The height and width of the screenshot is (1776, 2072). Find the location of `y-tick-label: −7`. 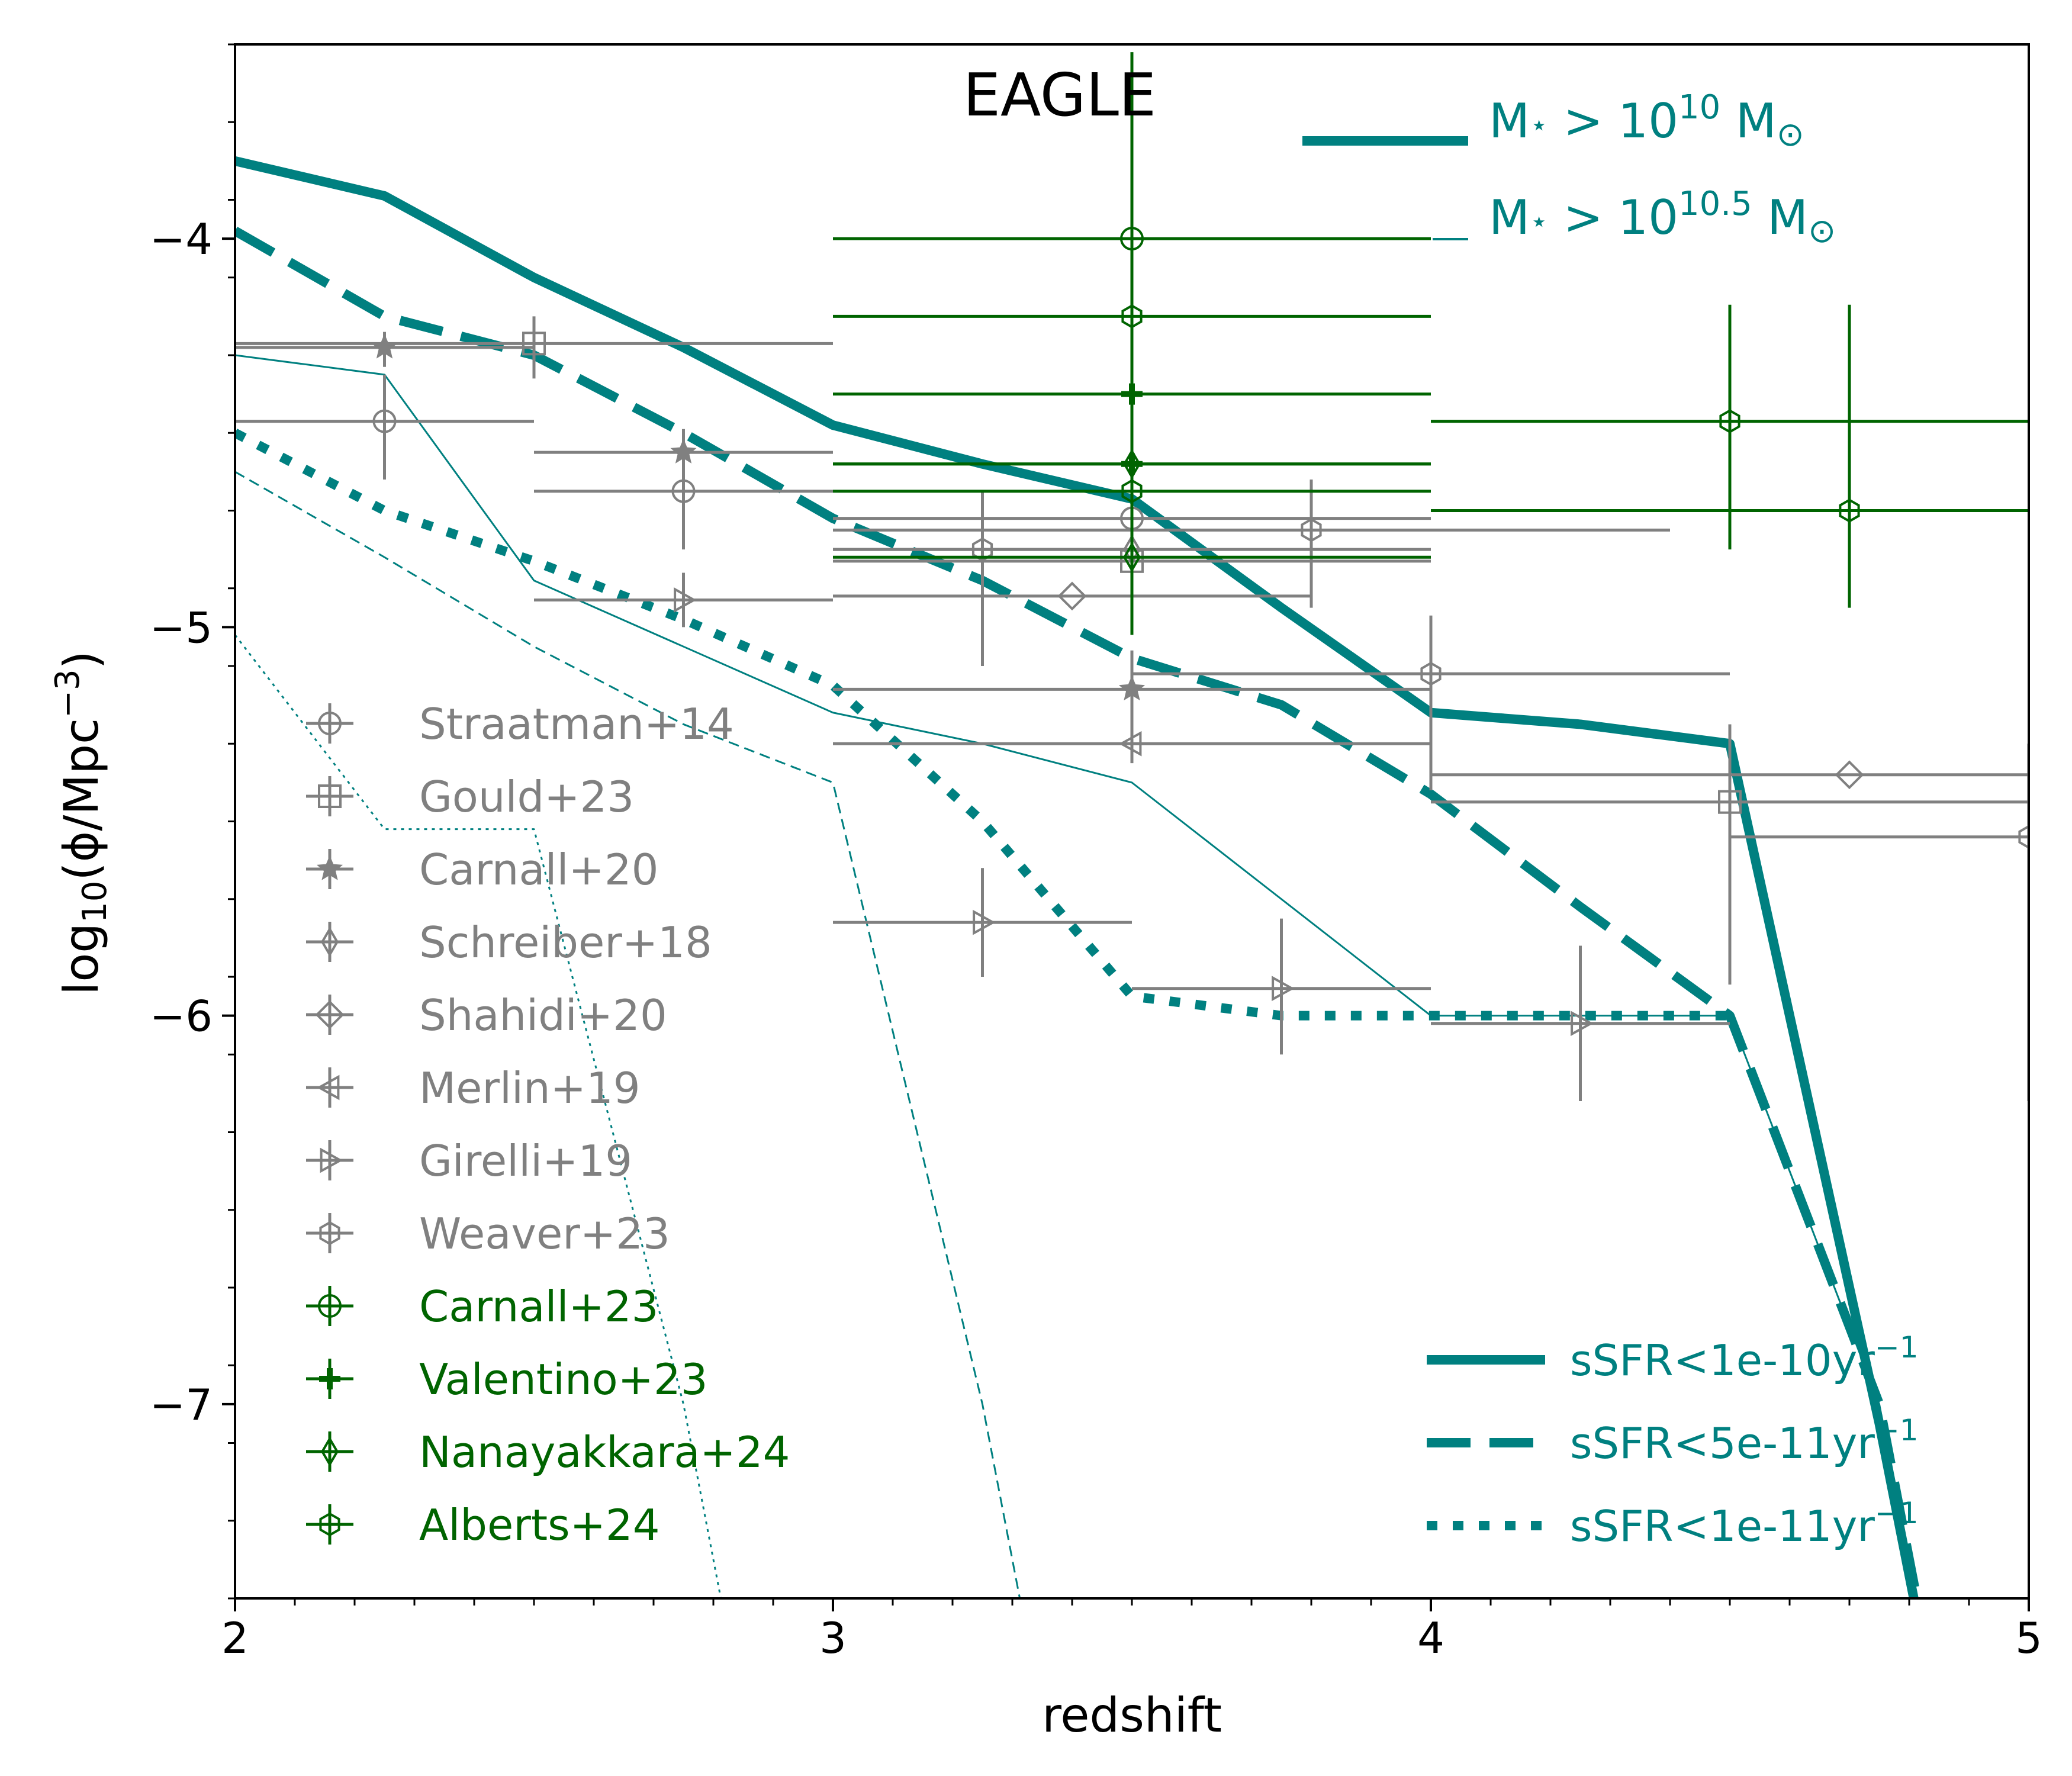

y-tick-label: −7 is located at coordinates (181, 1405).